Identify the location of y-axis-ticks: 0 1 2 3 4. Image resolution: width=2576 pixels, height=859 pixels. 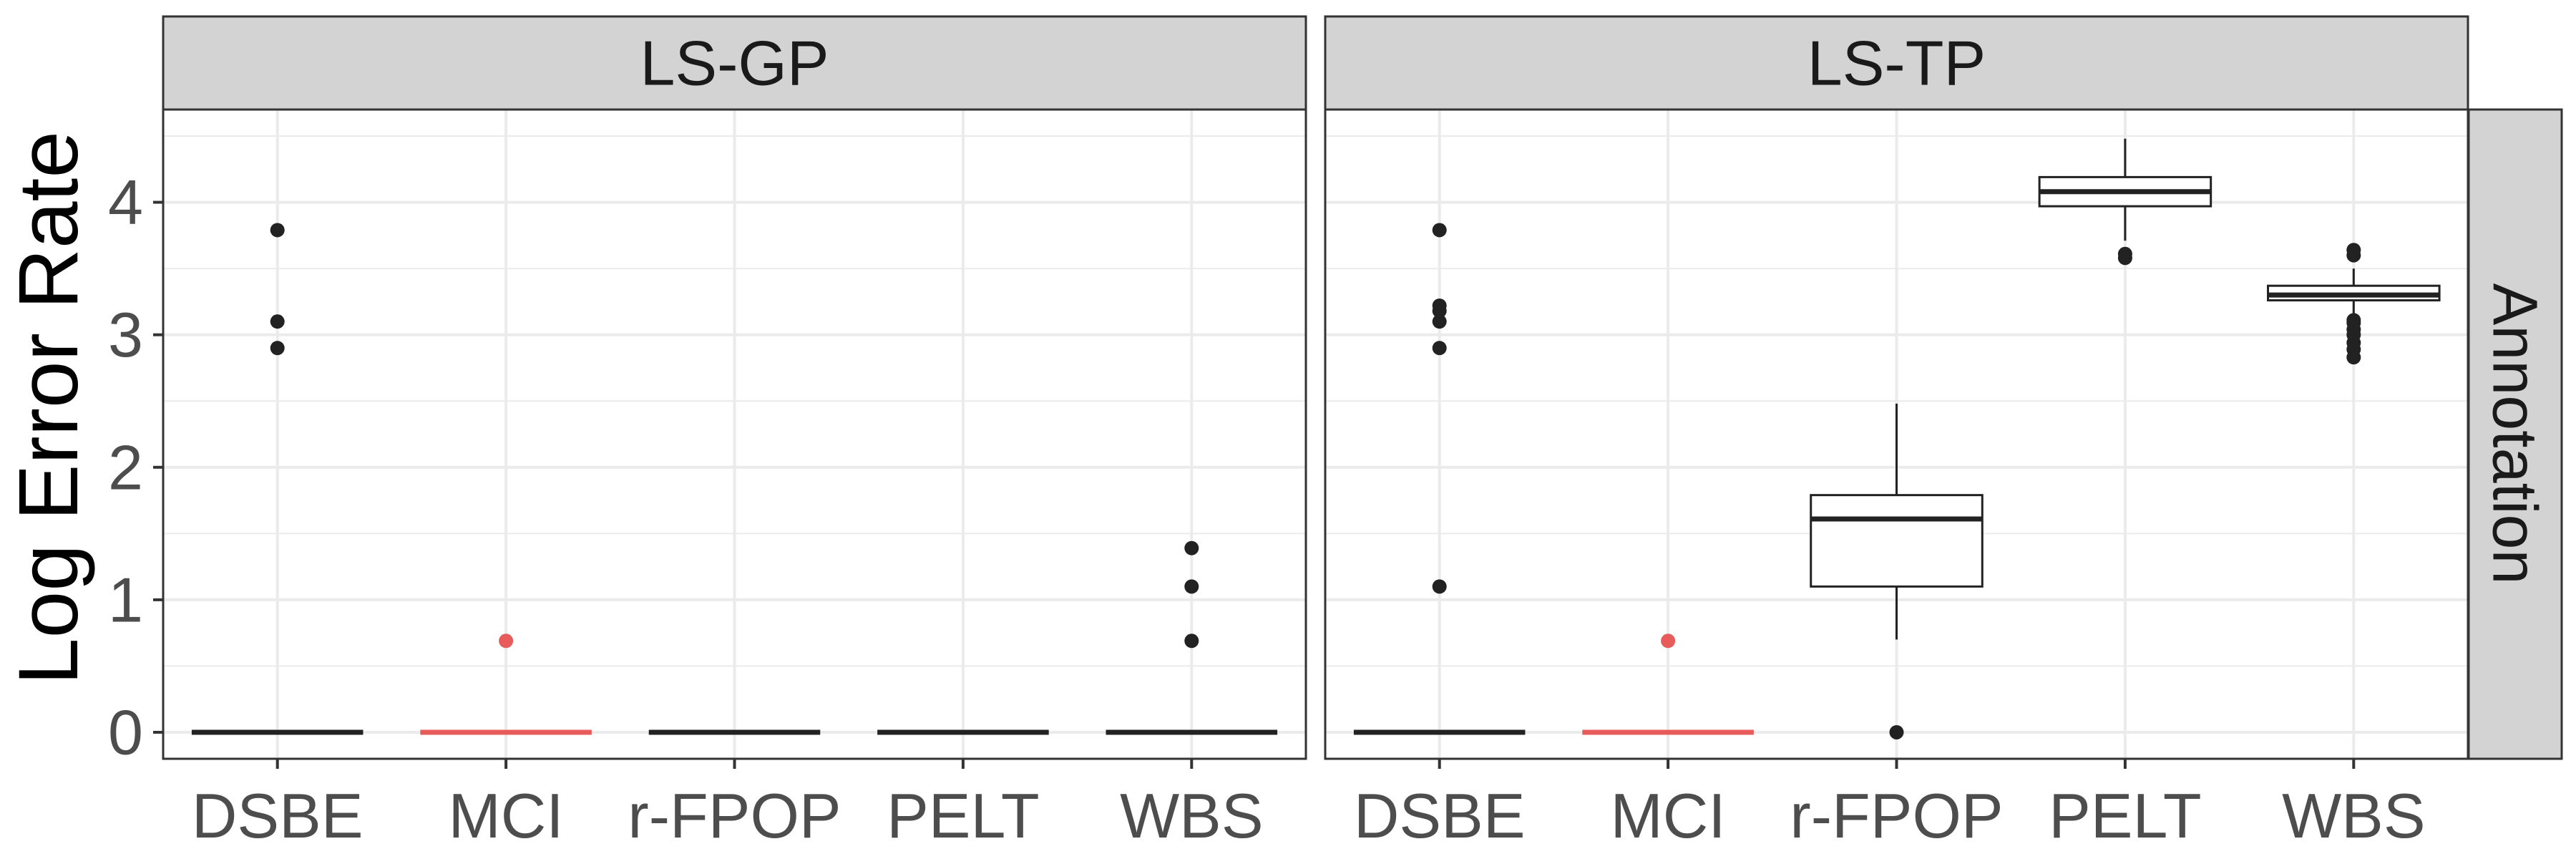
(135, 467).